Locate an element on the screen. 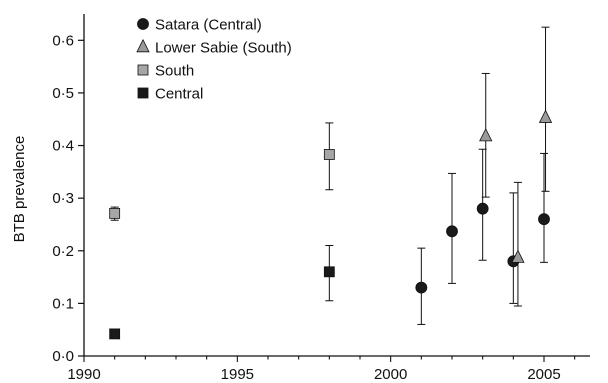 The height and width of the screenshot is (383, 608). x-tick-label: 1995 is located at coordinates (237, 374).